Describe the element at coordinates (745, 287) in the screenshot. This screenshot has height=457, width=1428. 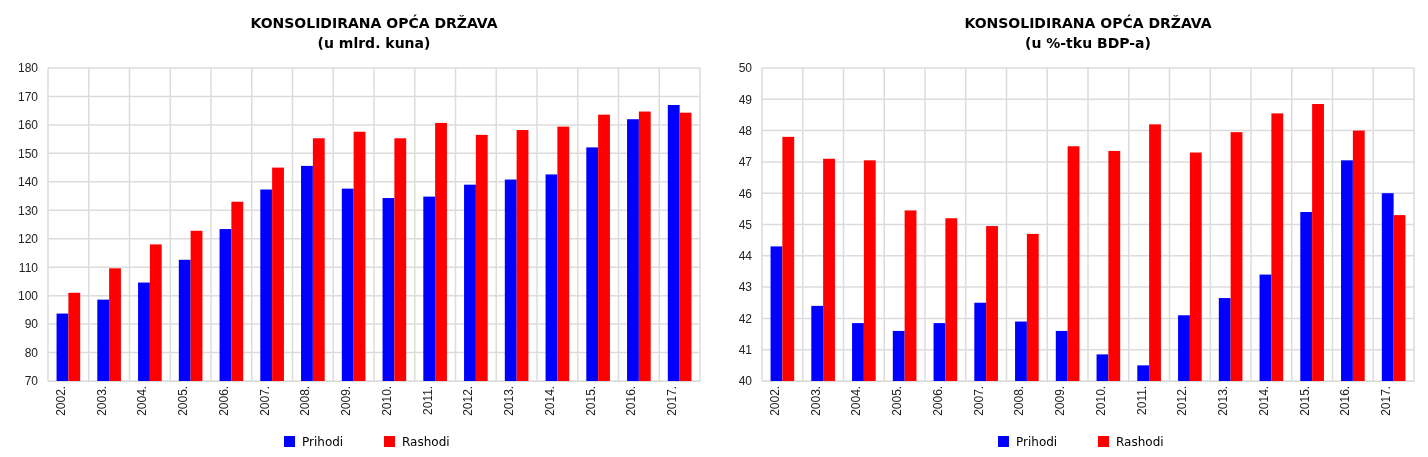
I see `y-tick-label: 43` at that location.